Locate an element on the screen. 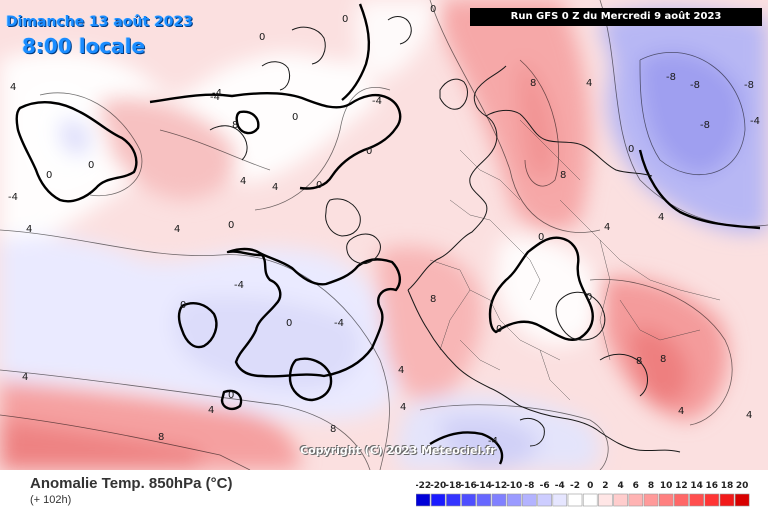 Image resolution: width=768 pixels, height=512 pixels. legend-tick-label: -20 is located at coordinates (438, 486).